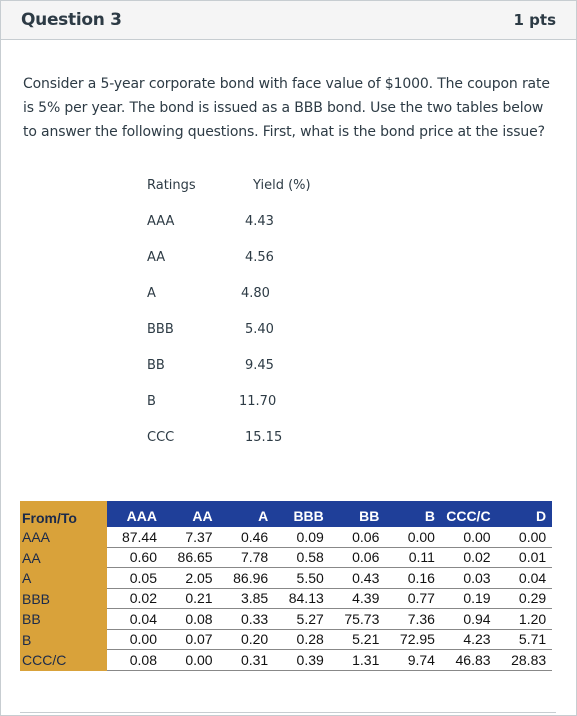 Image resolution: width=577 pixels, height=716 pixels. Describe the element at coordinates (366, 598) in the screenshot. I see `matrix-cell: 4.39` at that location.